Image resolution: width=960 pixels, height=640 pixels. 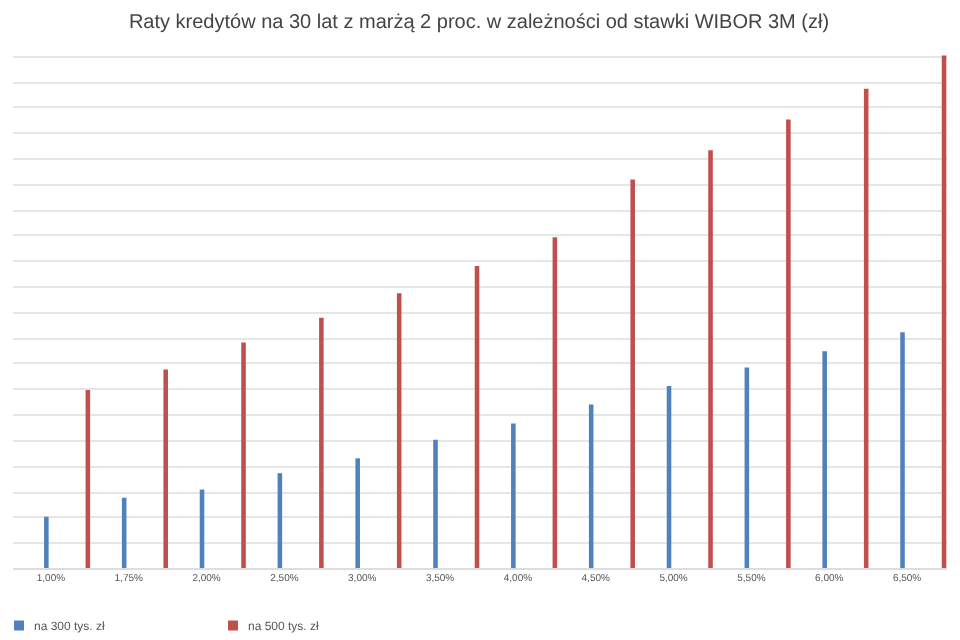 I want to click on chart-title: Raty kredytów na 30 lat z marżą 2 proc. w zależności od stawki WIBOR 3M (zł), so click(x=479, y=23).